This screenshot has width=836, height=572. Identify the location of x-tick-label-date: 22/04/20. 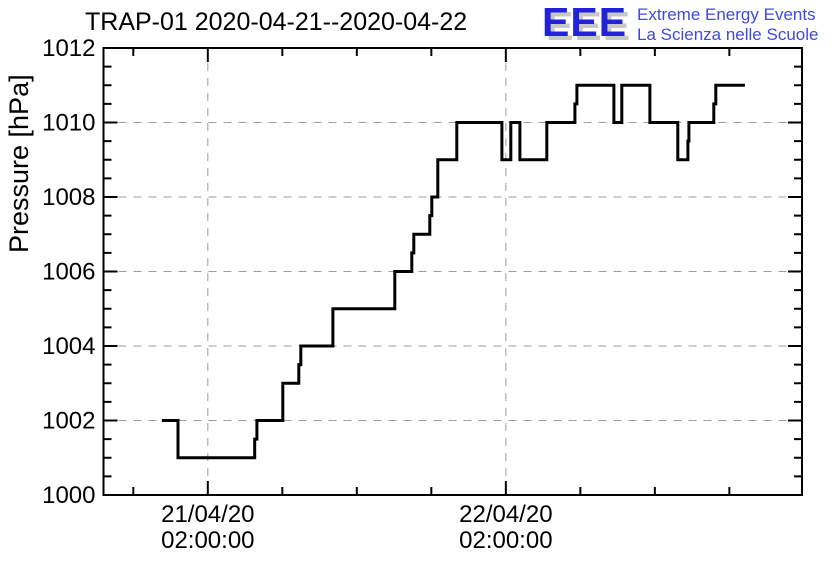
(505, 514).